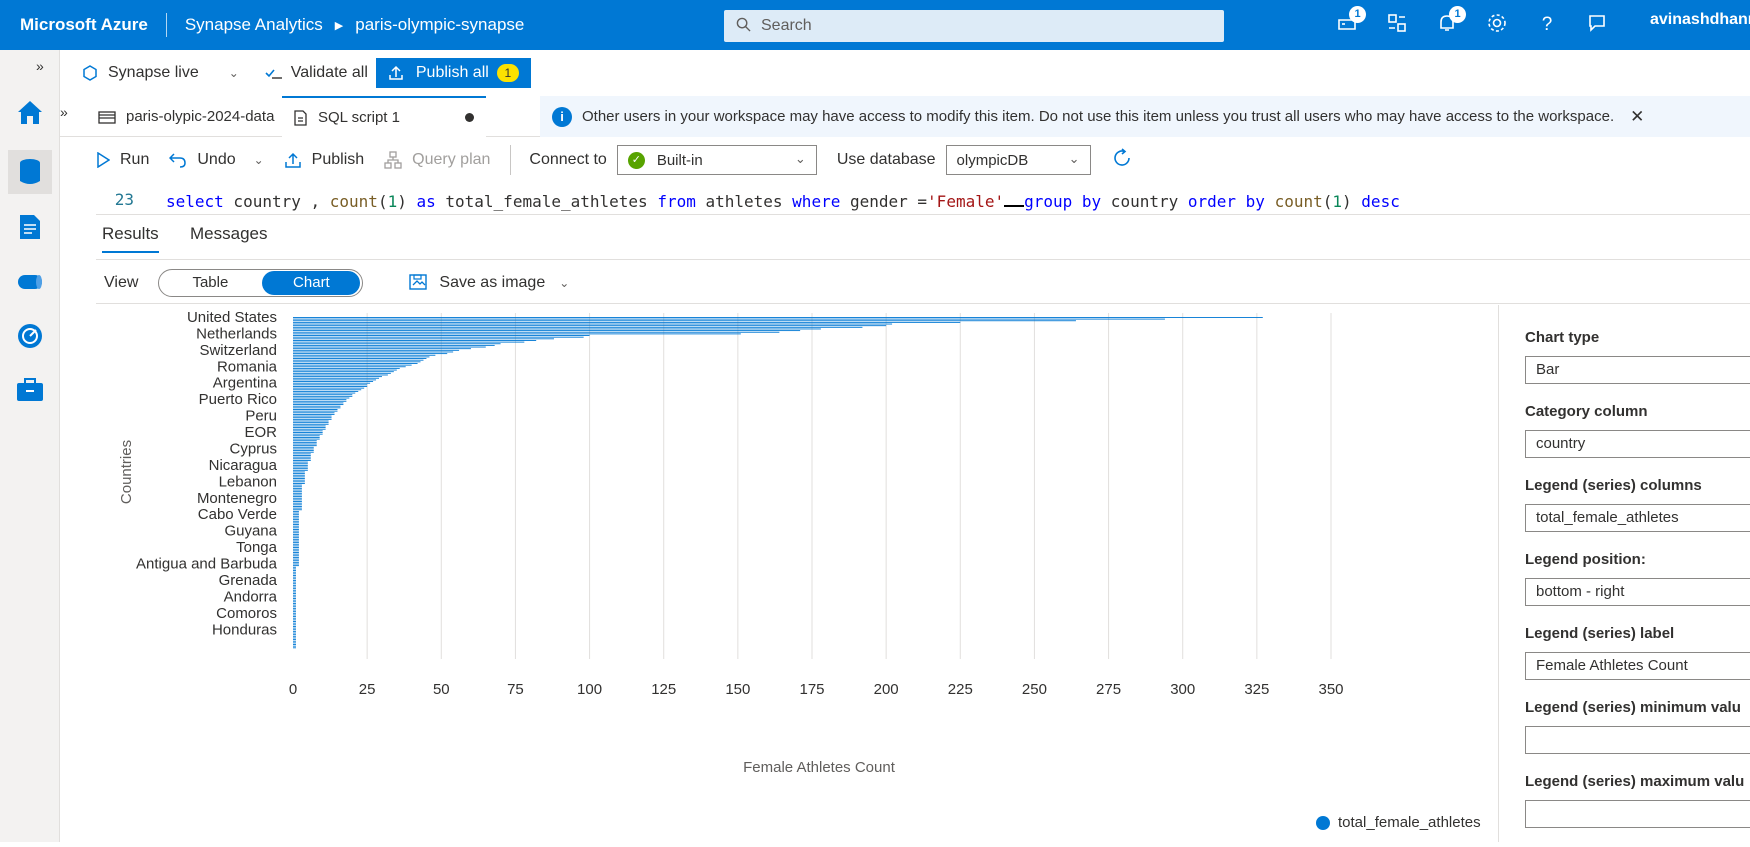 The height and width of the screenshot is (847, 1750). What do you see at coordinates (84, 24) in the screenshot?
I see `brand-title: Microsoft Azure` at bounding box center [84, 24].